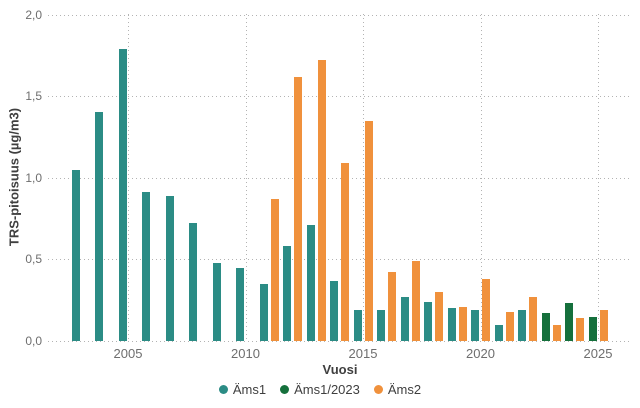  I want to click on bar-series1-2005, so click(122, 194).